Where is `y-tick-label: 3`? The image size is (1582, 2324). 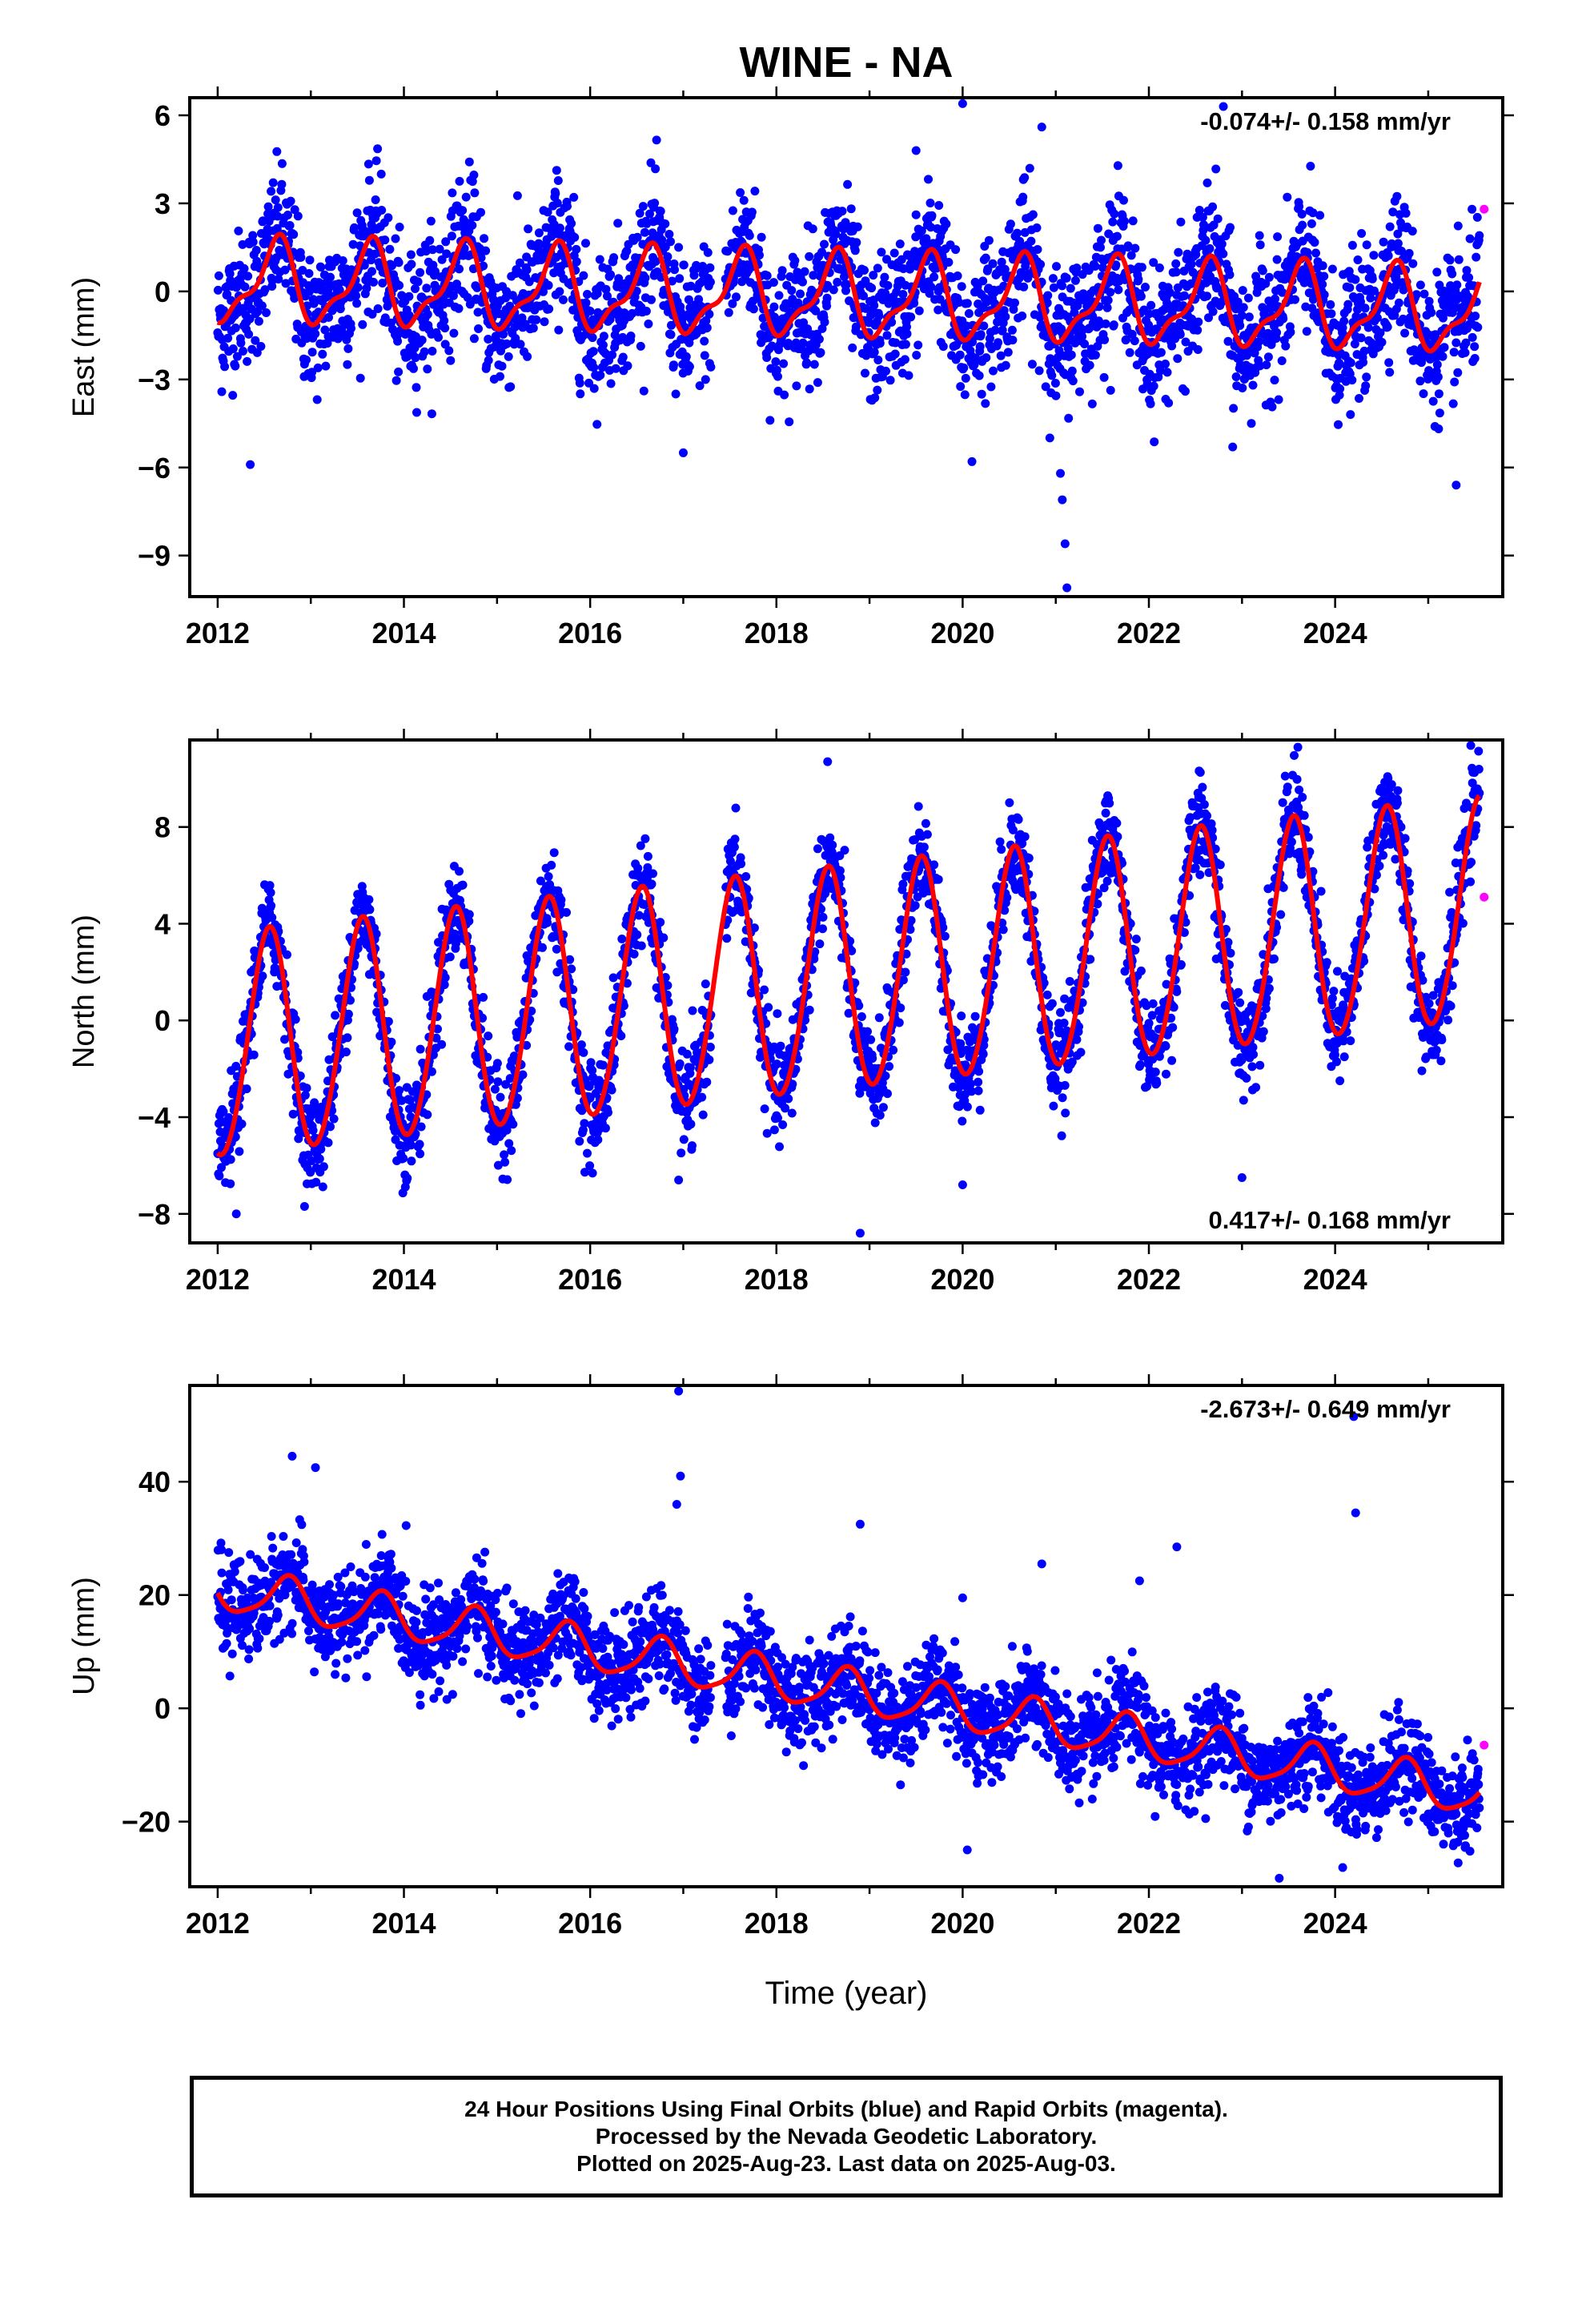 y-tick-label: 3 is located at coordinates (163, 203).